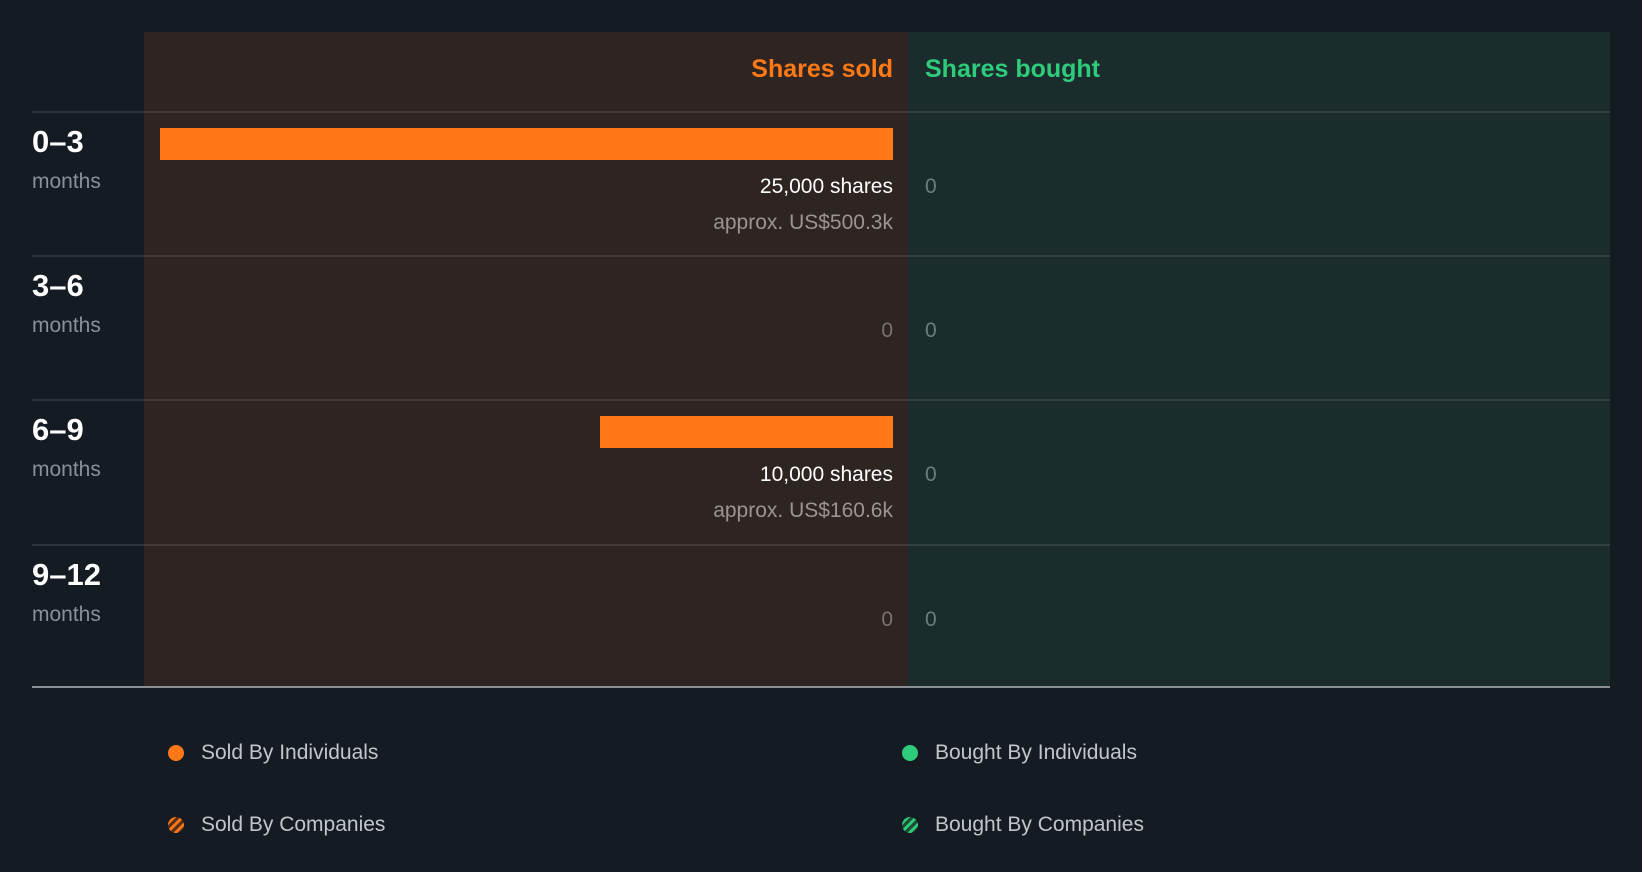 Image resolution: width=1642 pixels, height=872 pixels. I want to click on legend-bought-individuals: Bought By Individuals, so click(1019, 753).